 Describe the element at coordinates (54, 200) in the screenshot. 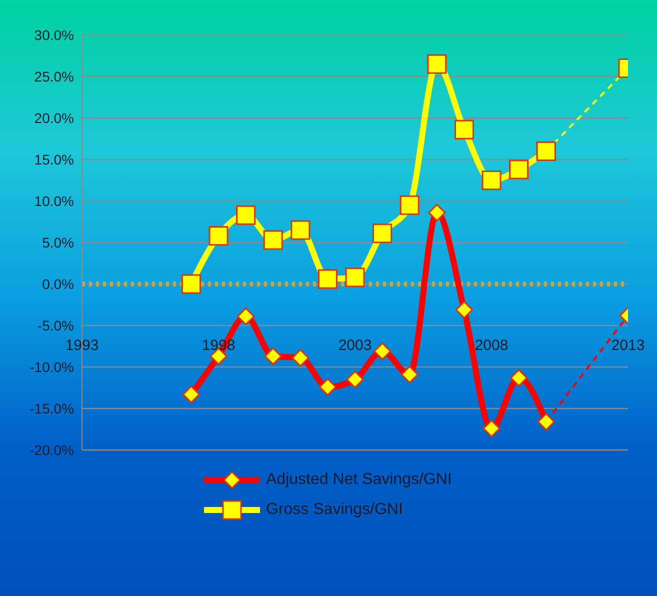

I see `y-tick-label: 10.0%` at that location.